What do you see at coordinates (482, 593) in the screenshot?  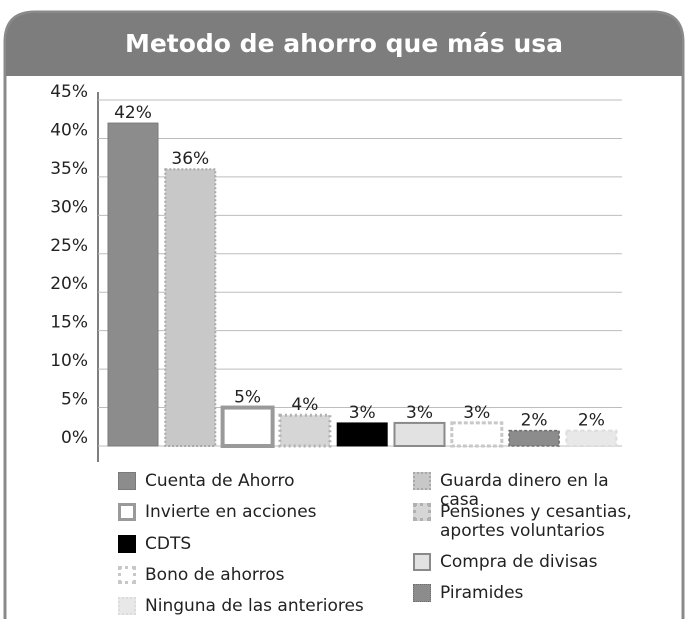 I see `legend-label: Piramides` at bounding box center [482, 593].